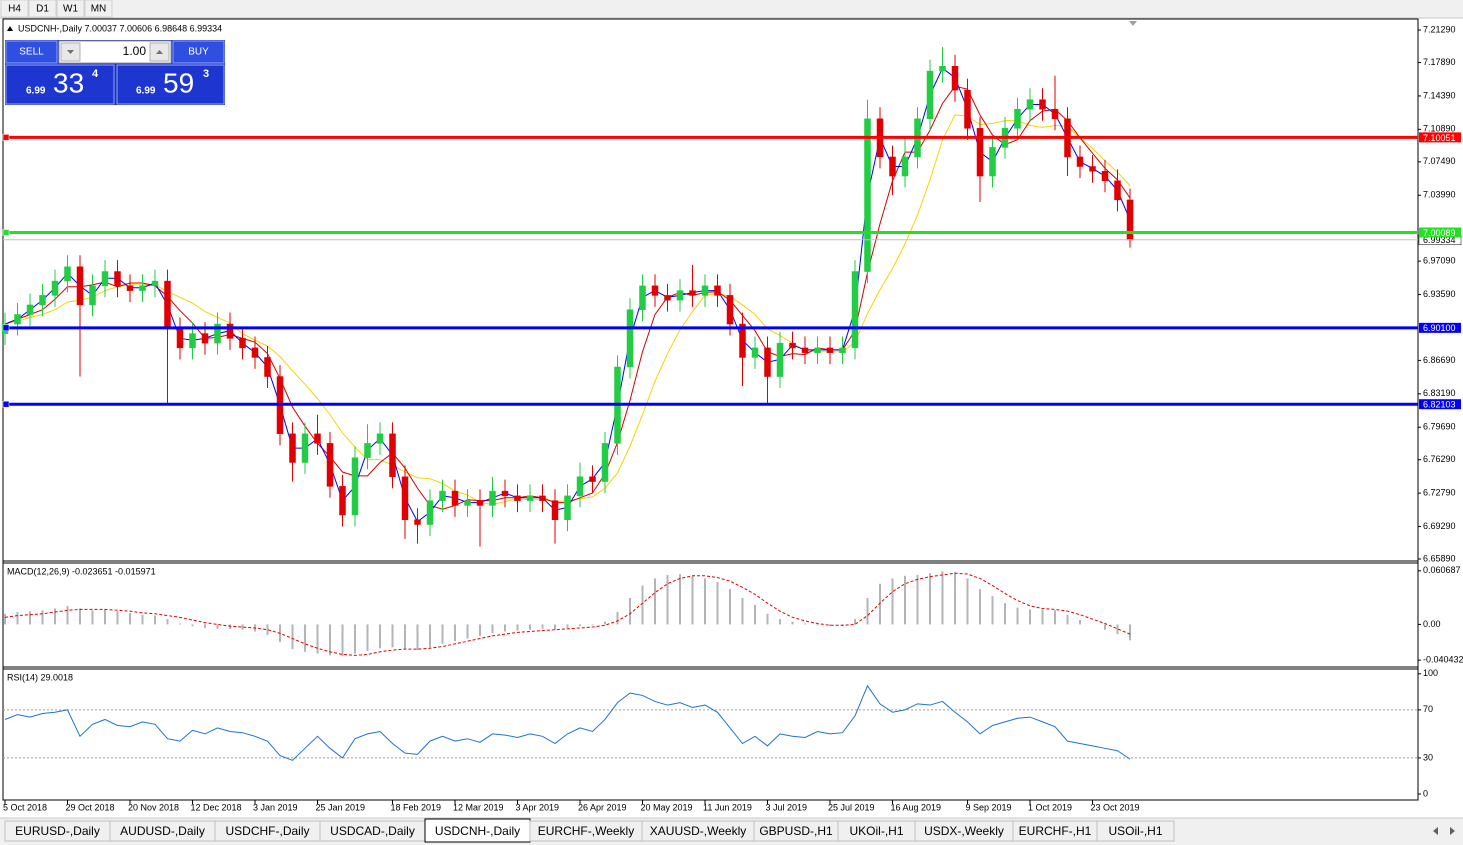  Describe the element at coordinates (1439, 161) in the screenshot. I see `y-tick-label: 7.07490` at that location.